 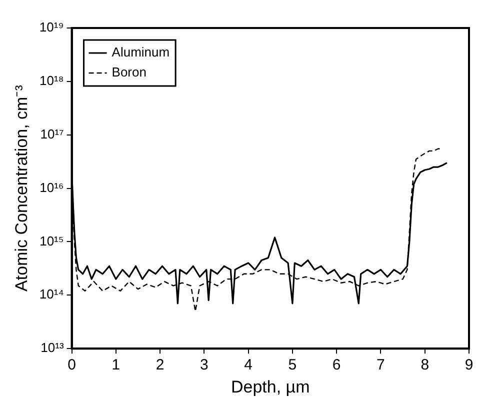 What do you see at coordinates (72, 365) in the screenshot?
I see `x-tick-label: 0` at bounding box center [72, 365].